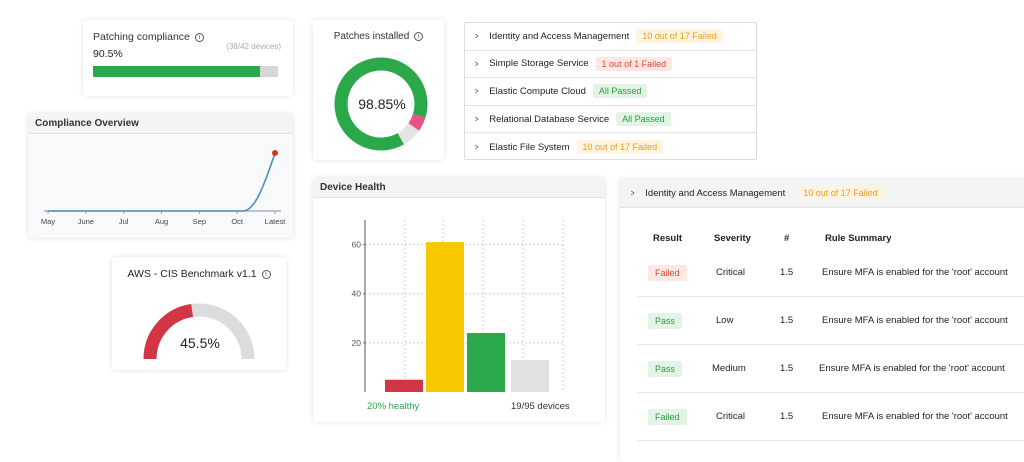 Image resolution: width=1024 pixels, height=462 pixels. What do you see at coordinates (634, 63) in the screenshot?
I see `service-status-badge: 1 out of 1 Failed` at bounding box center [634, 63].